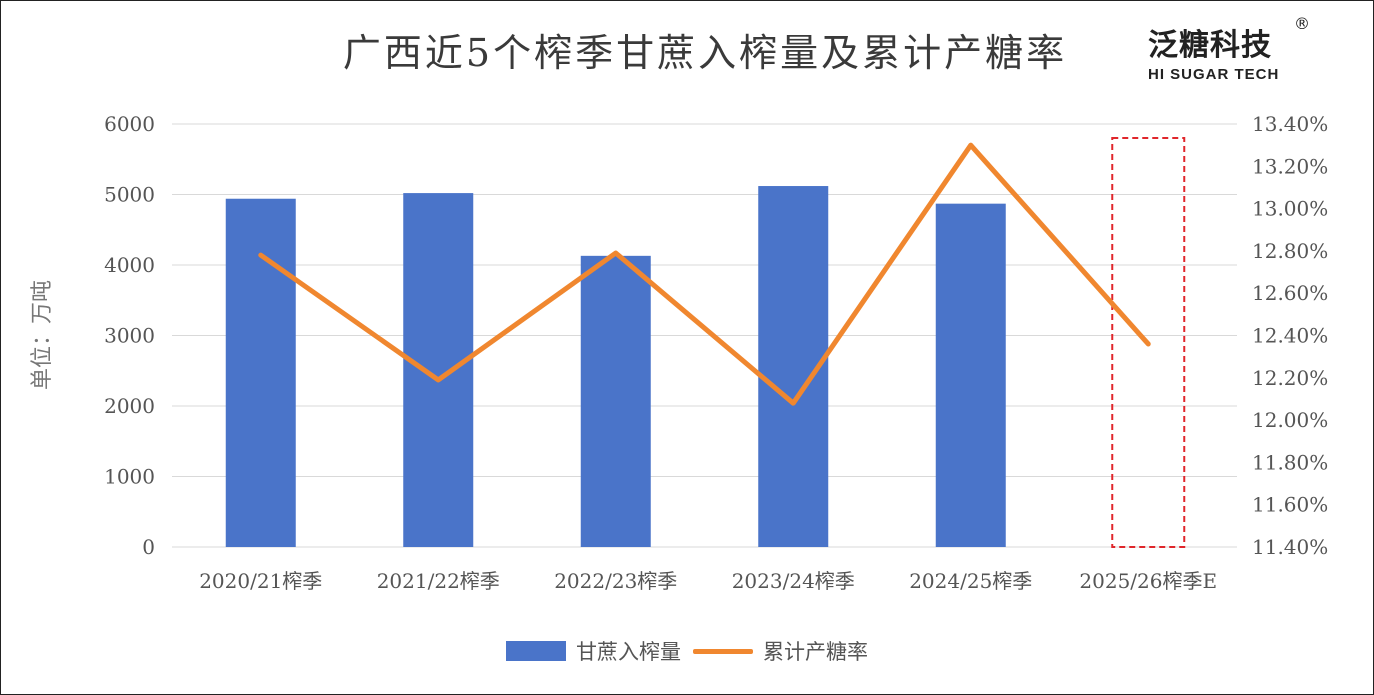 This screenshot has width=1374, height=695. Describe the element at coordinates (1290, 336) in the screenshot. I see `y2-tick-label: 12.40%` at that location.